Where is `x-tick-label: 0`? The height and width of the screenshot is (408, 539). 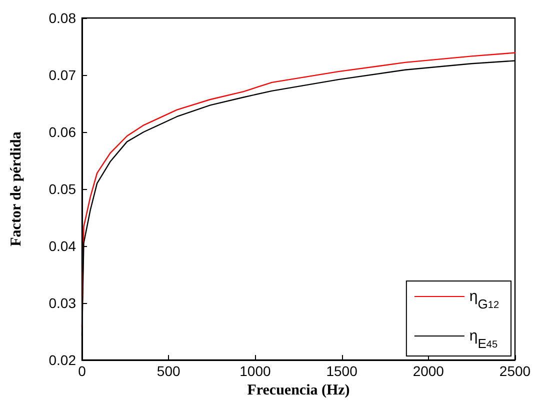
x-tick-label: 0 is located at coordinates (82, 371).